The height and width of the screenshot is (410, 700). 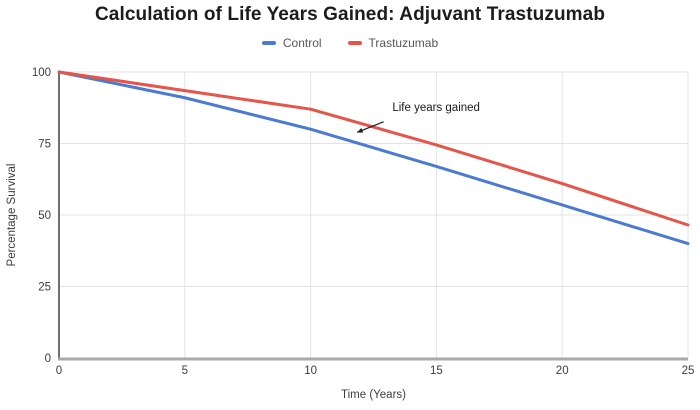 What do you see at coordinates (12, 215) in the screenshot?
I see `y-axis-title: Percentage Survival` at bounding box center [12, 215].